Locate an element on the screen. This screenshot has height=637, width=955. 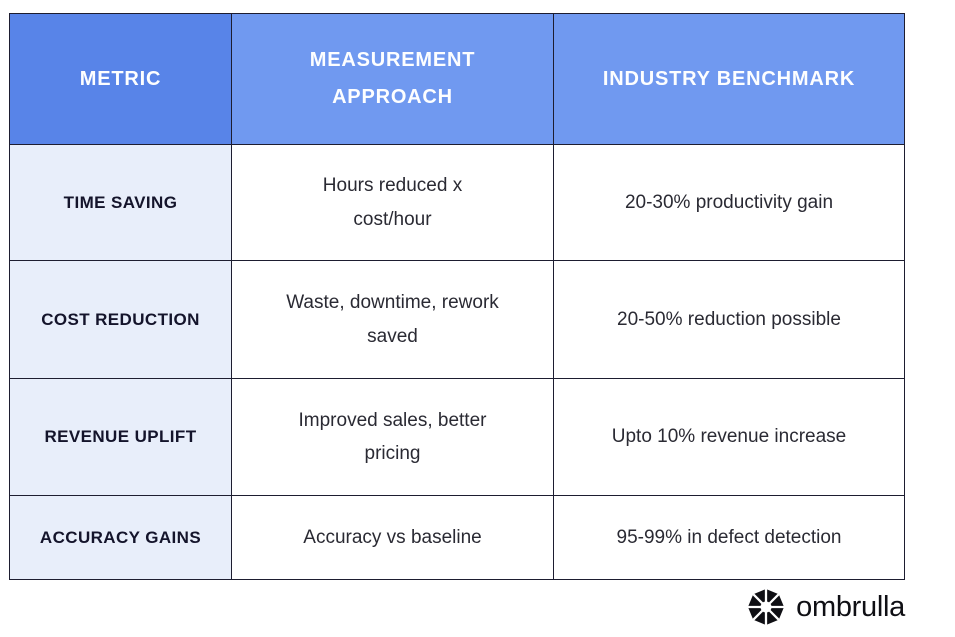
column-header-industry-benchmark: INDUSTRY BENCHMARK is located at coordinates (729, 79).